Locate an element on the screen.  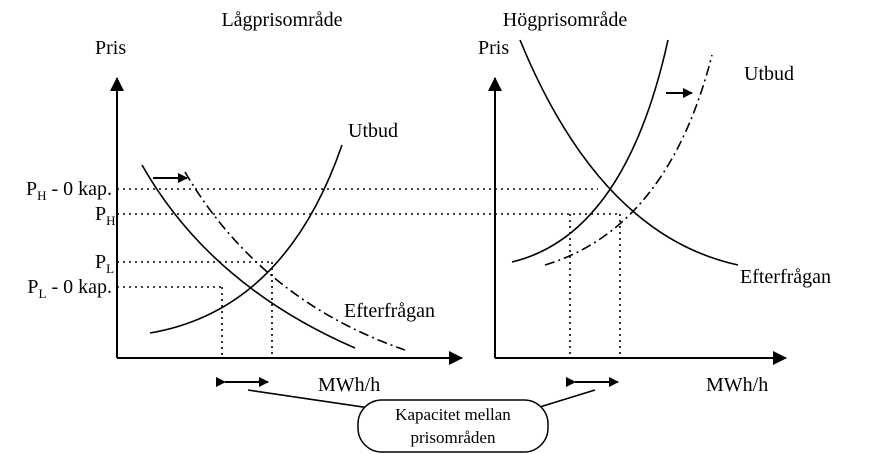
callout-box is located at coordinates (453, 426).